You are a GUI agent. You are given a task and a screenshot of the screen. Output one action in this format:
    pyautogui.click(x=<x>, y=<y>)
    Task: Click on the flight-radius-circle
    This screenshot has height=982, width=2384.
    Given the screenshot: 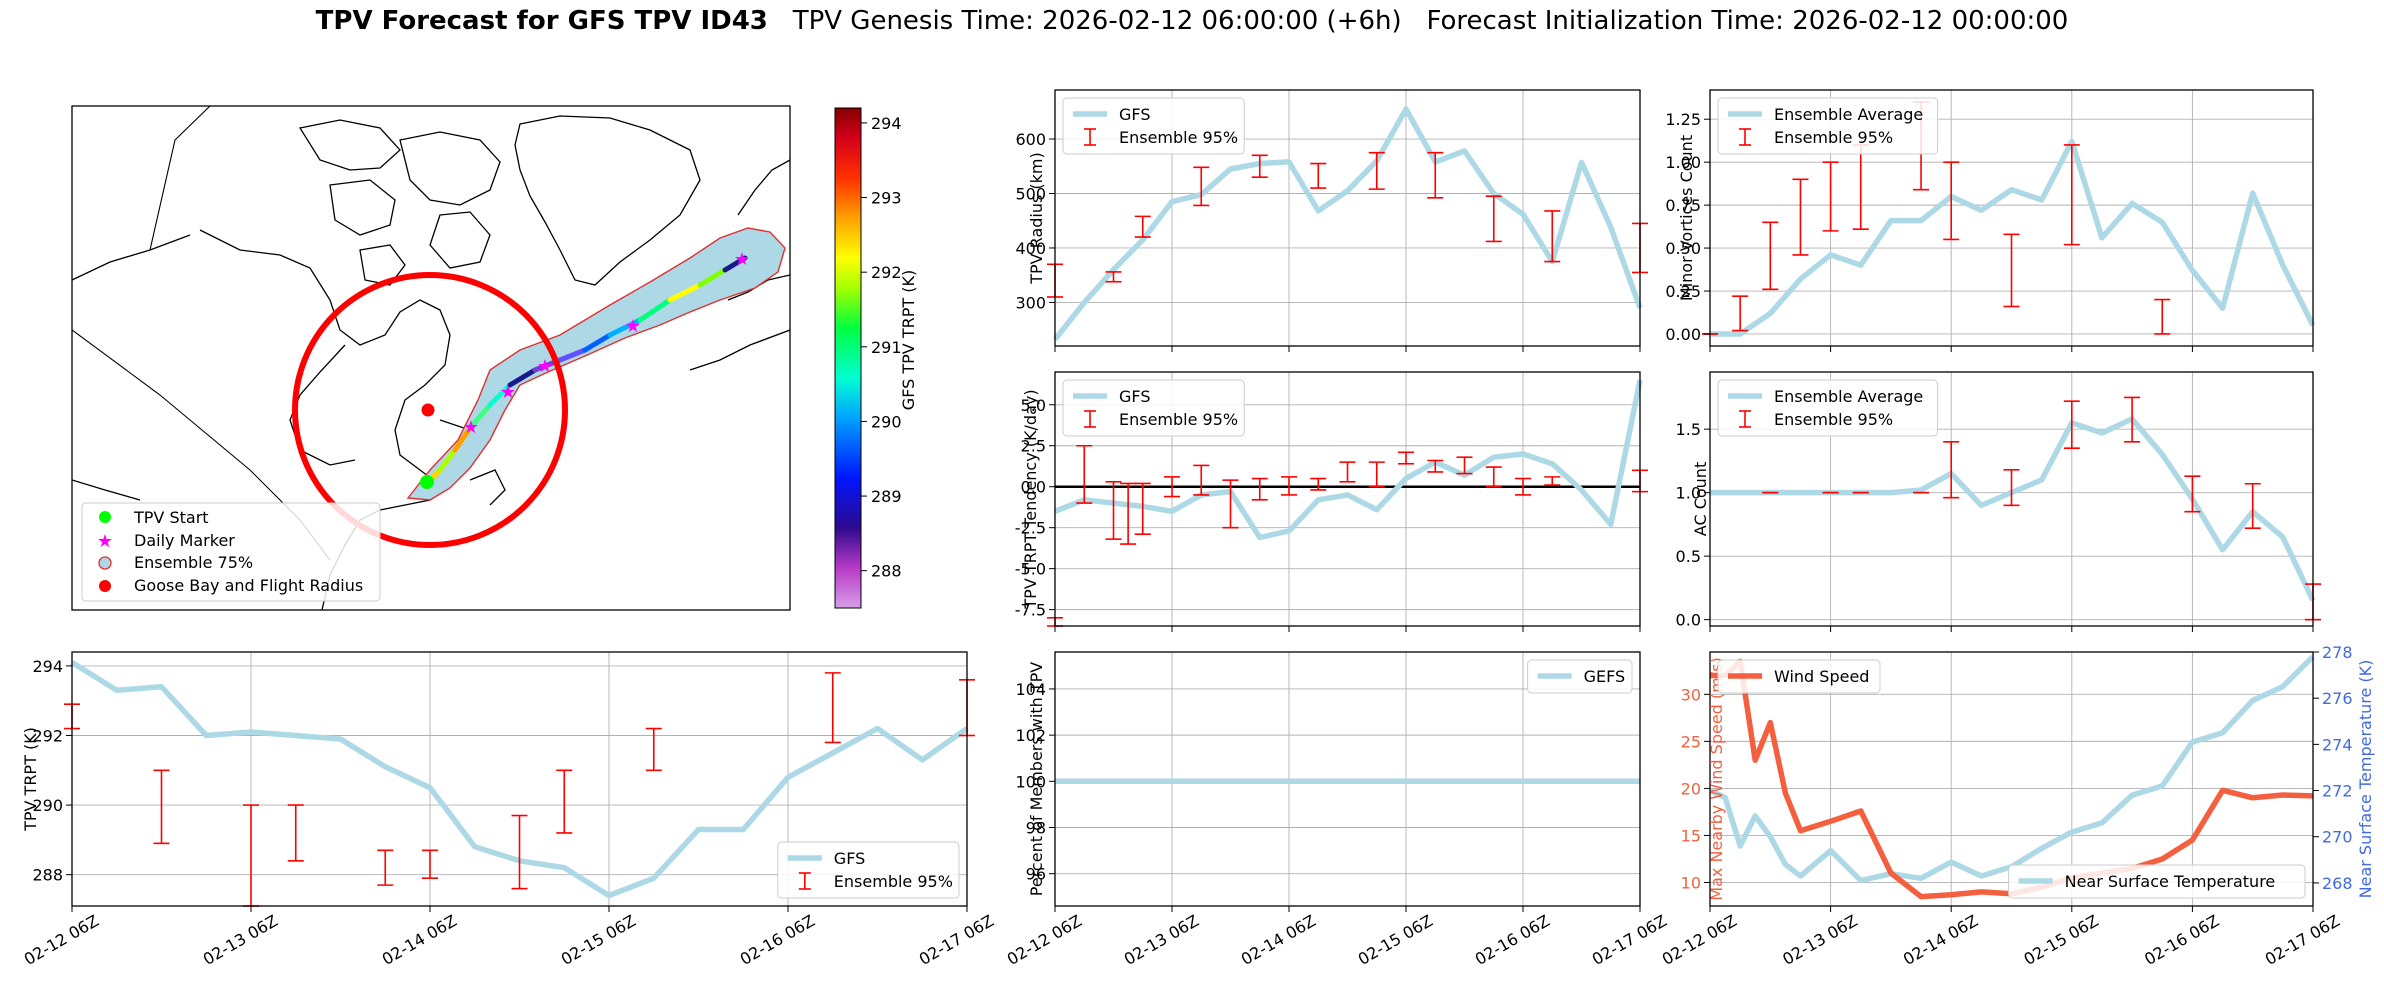 What is the action you would take?
    pyautogui.click(x=430, y=410)
    